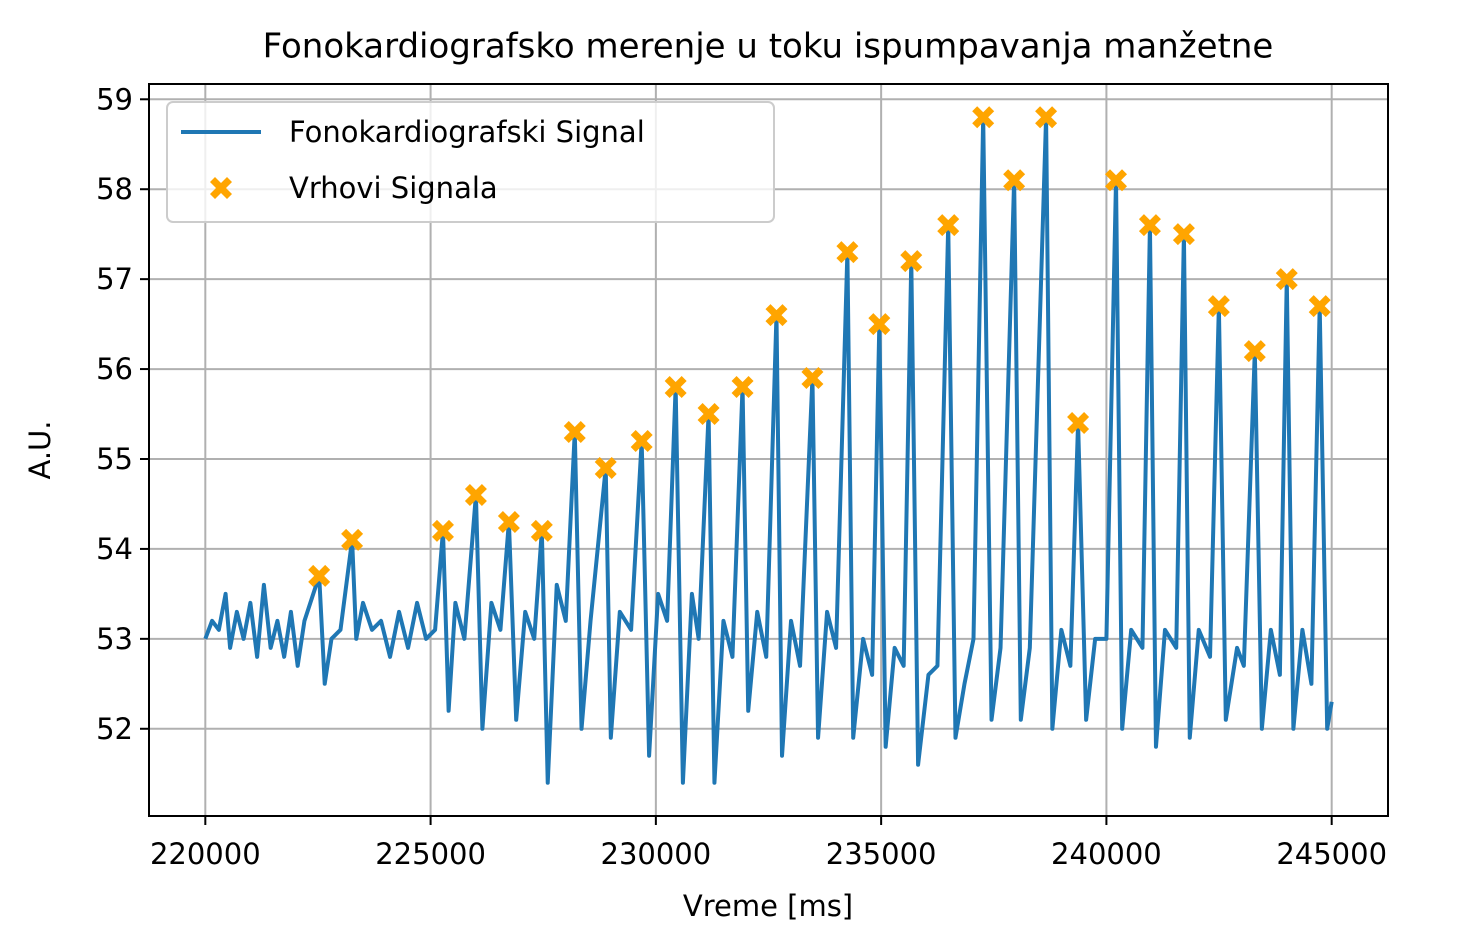  Describe the element at coordinates (393, 188) in the screenshot. I see `legend-label: Vrhovi Signala` at that location.